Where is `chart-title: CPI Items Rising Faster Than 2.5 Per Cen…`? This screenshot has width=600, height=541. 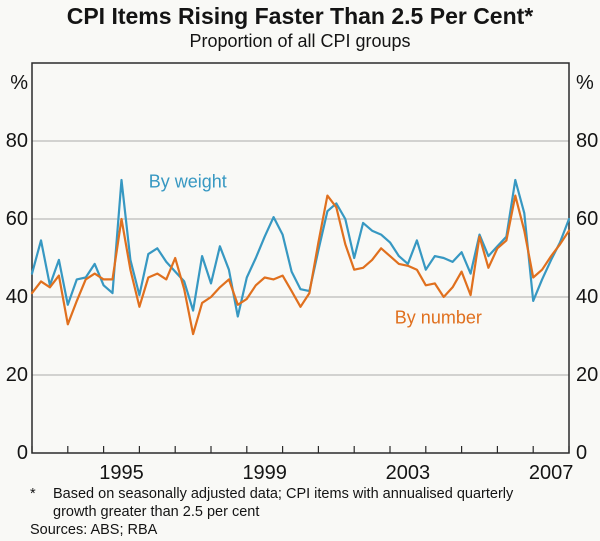
chart-title: CPI Items Rising Faster Than 2.5 Per Cen… is located at coordinates (300, 16).